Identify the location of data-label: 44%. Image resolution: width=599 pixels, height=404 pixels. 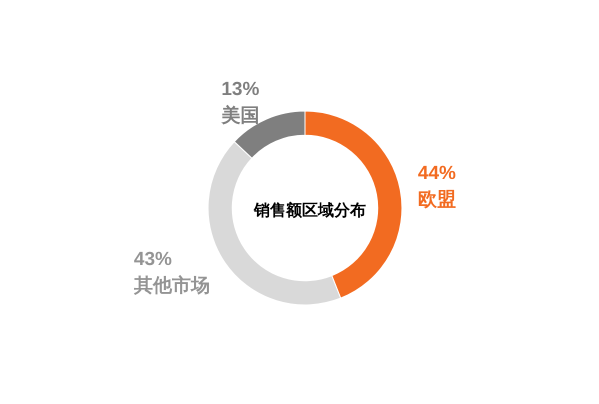
(437, 173).